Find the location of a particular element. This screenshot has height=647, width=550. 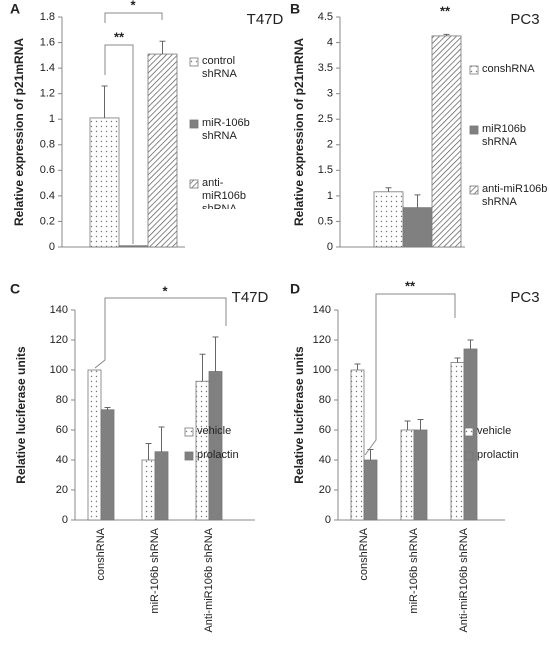

legend-label: control shRNA is located at coordinates (219, 67).